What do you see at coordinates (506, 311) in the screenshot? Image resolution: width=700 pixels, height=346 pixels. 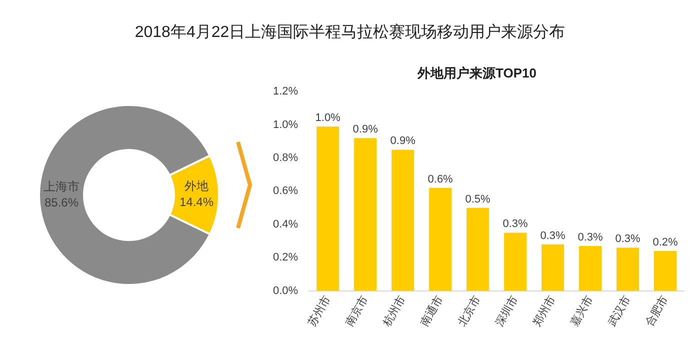 I see `x-tick-label: 深圳市` at bounding box center [506, 311].